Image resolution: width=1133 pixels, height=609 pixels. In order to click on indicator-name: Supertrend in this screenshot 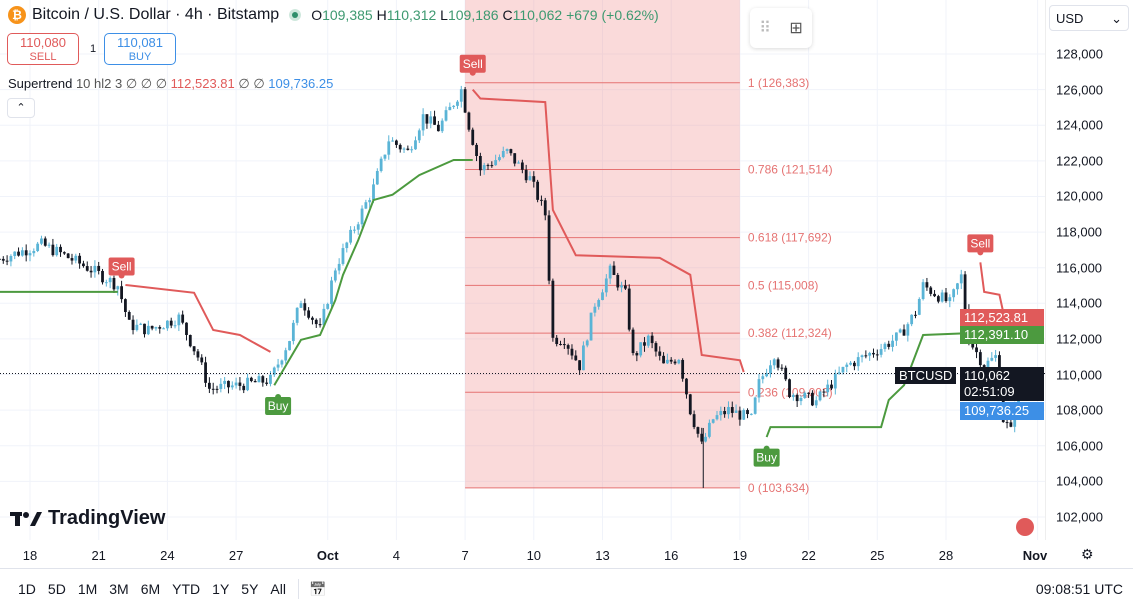, I will do `click(40, 83)`.